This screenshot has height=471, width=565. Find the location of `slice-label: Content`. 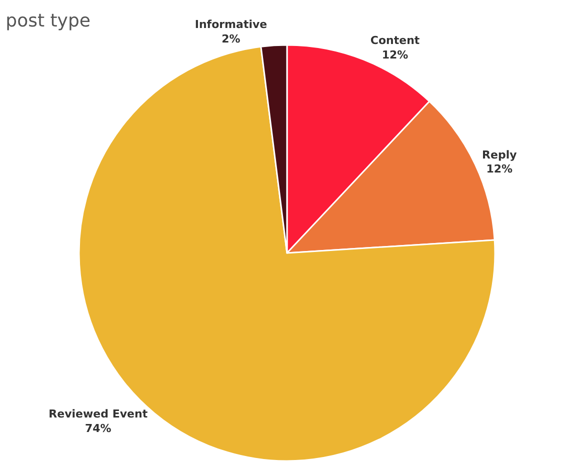

slice-label: Content is located at coordinates (395, 41).